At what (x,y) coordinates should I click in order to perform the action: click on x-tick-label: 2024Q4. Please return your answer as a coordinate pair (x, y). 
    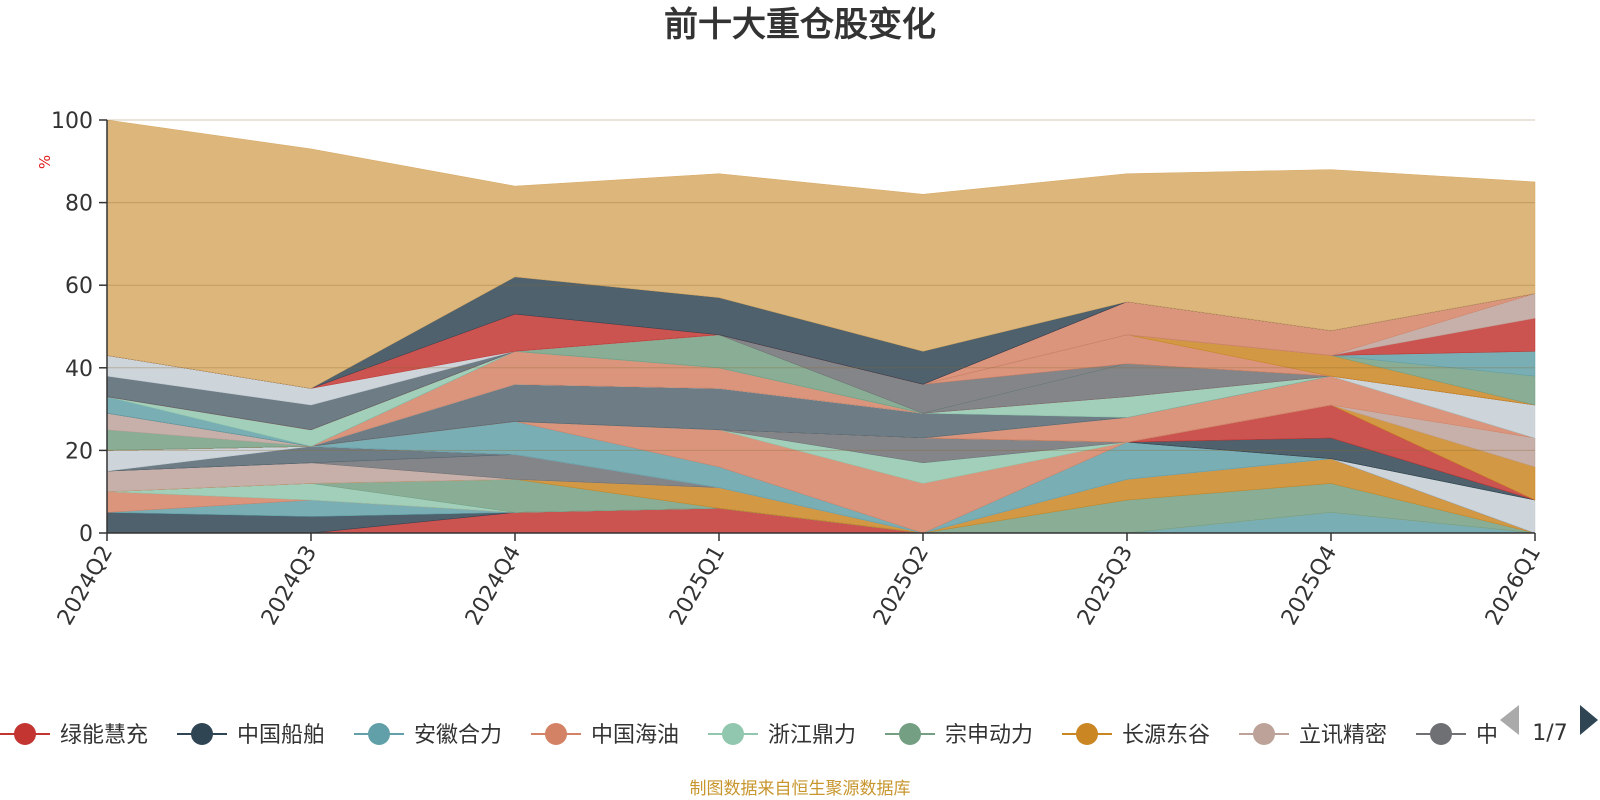
    Looking at the image, I should click on (493, 586).